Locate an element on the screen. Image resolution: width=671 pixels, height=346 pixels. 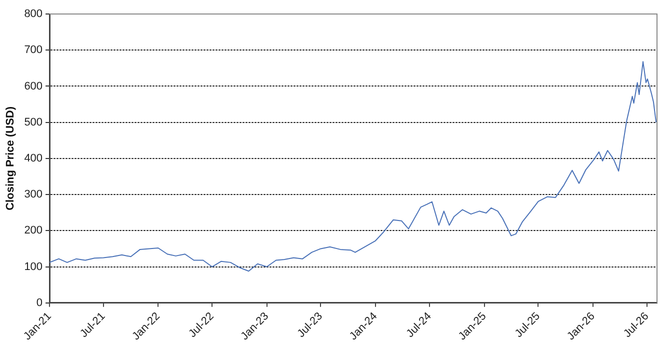
y-tick-label: 100 is located at coordinates (33, 266).